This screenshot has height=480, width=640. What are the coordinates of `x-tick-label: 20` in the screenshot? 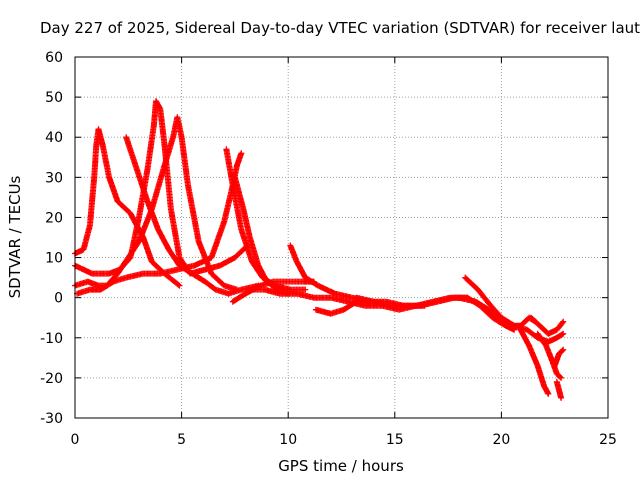 It's located at (501, 440).